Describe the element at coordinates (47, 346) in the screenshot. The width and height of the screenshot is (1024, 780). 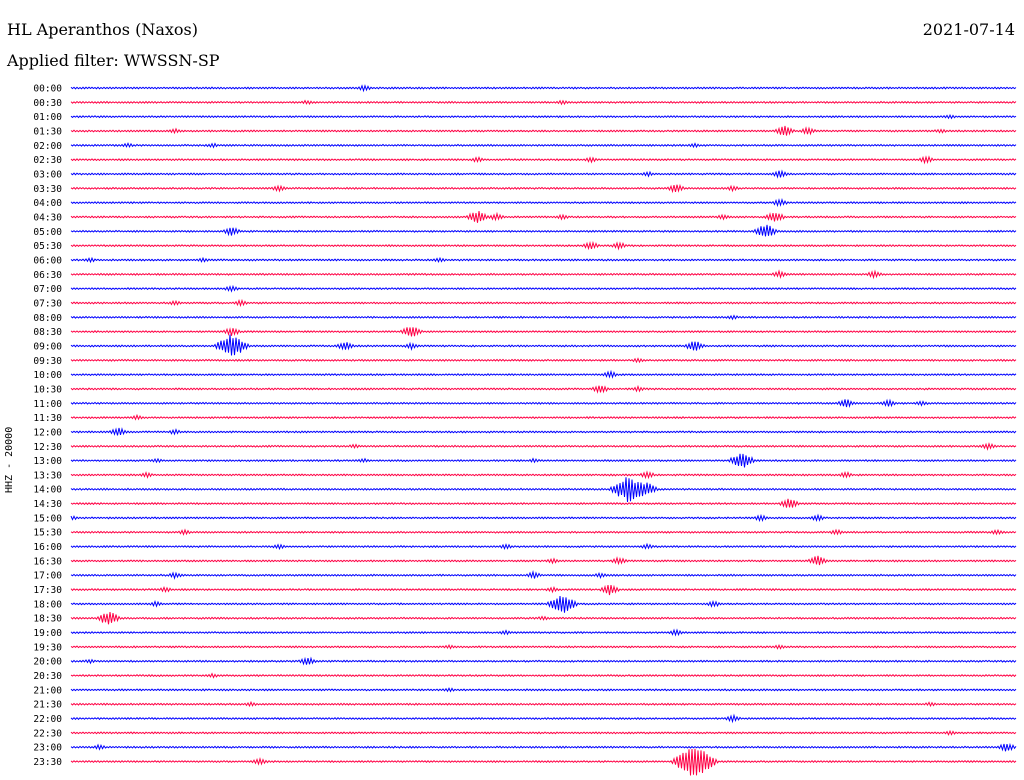
I see `row-time-label: 09:00` at that location.